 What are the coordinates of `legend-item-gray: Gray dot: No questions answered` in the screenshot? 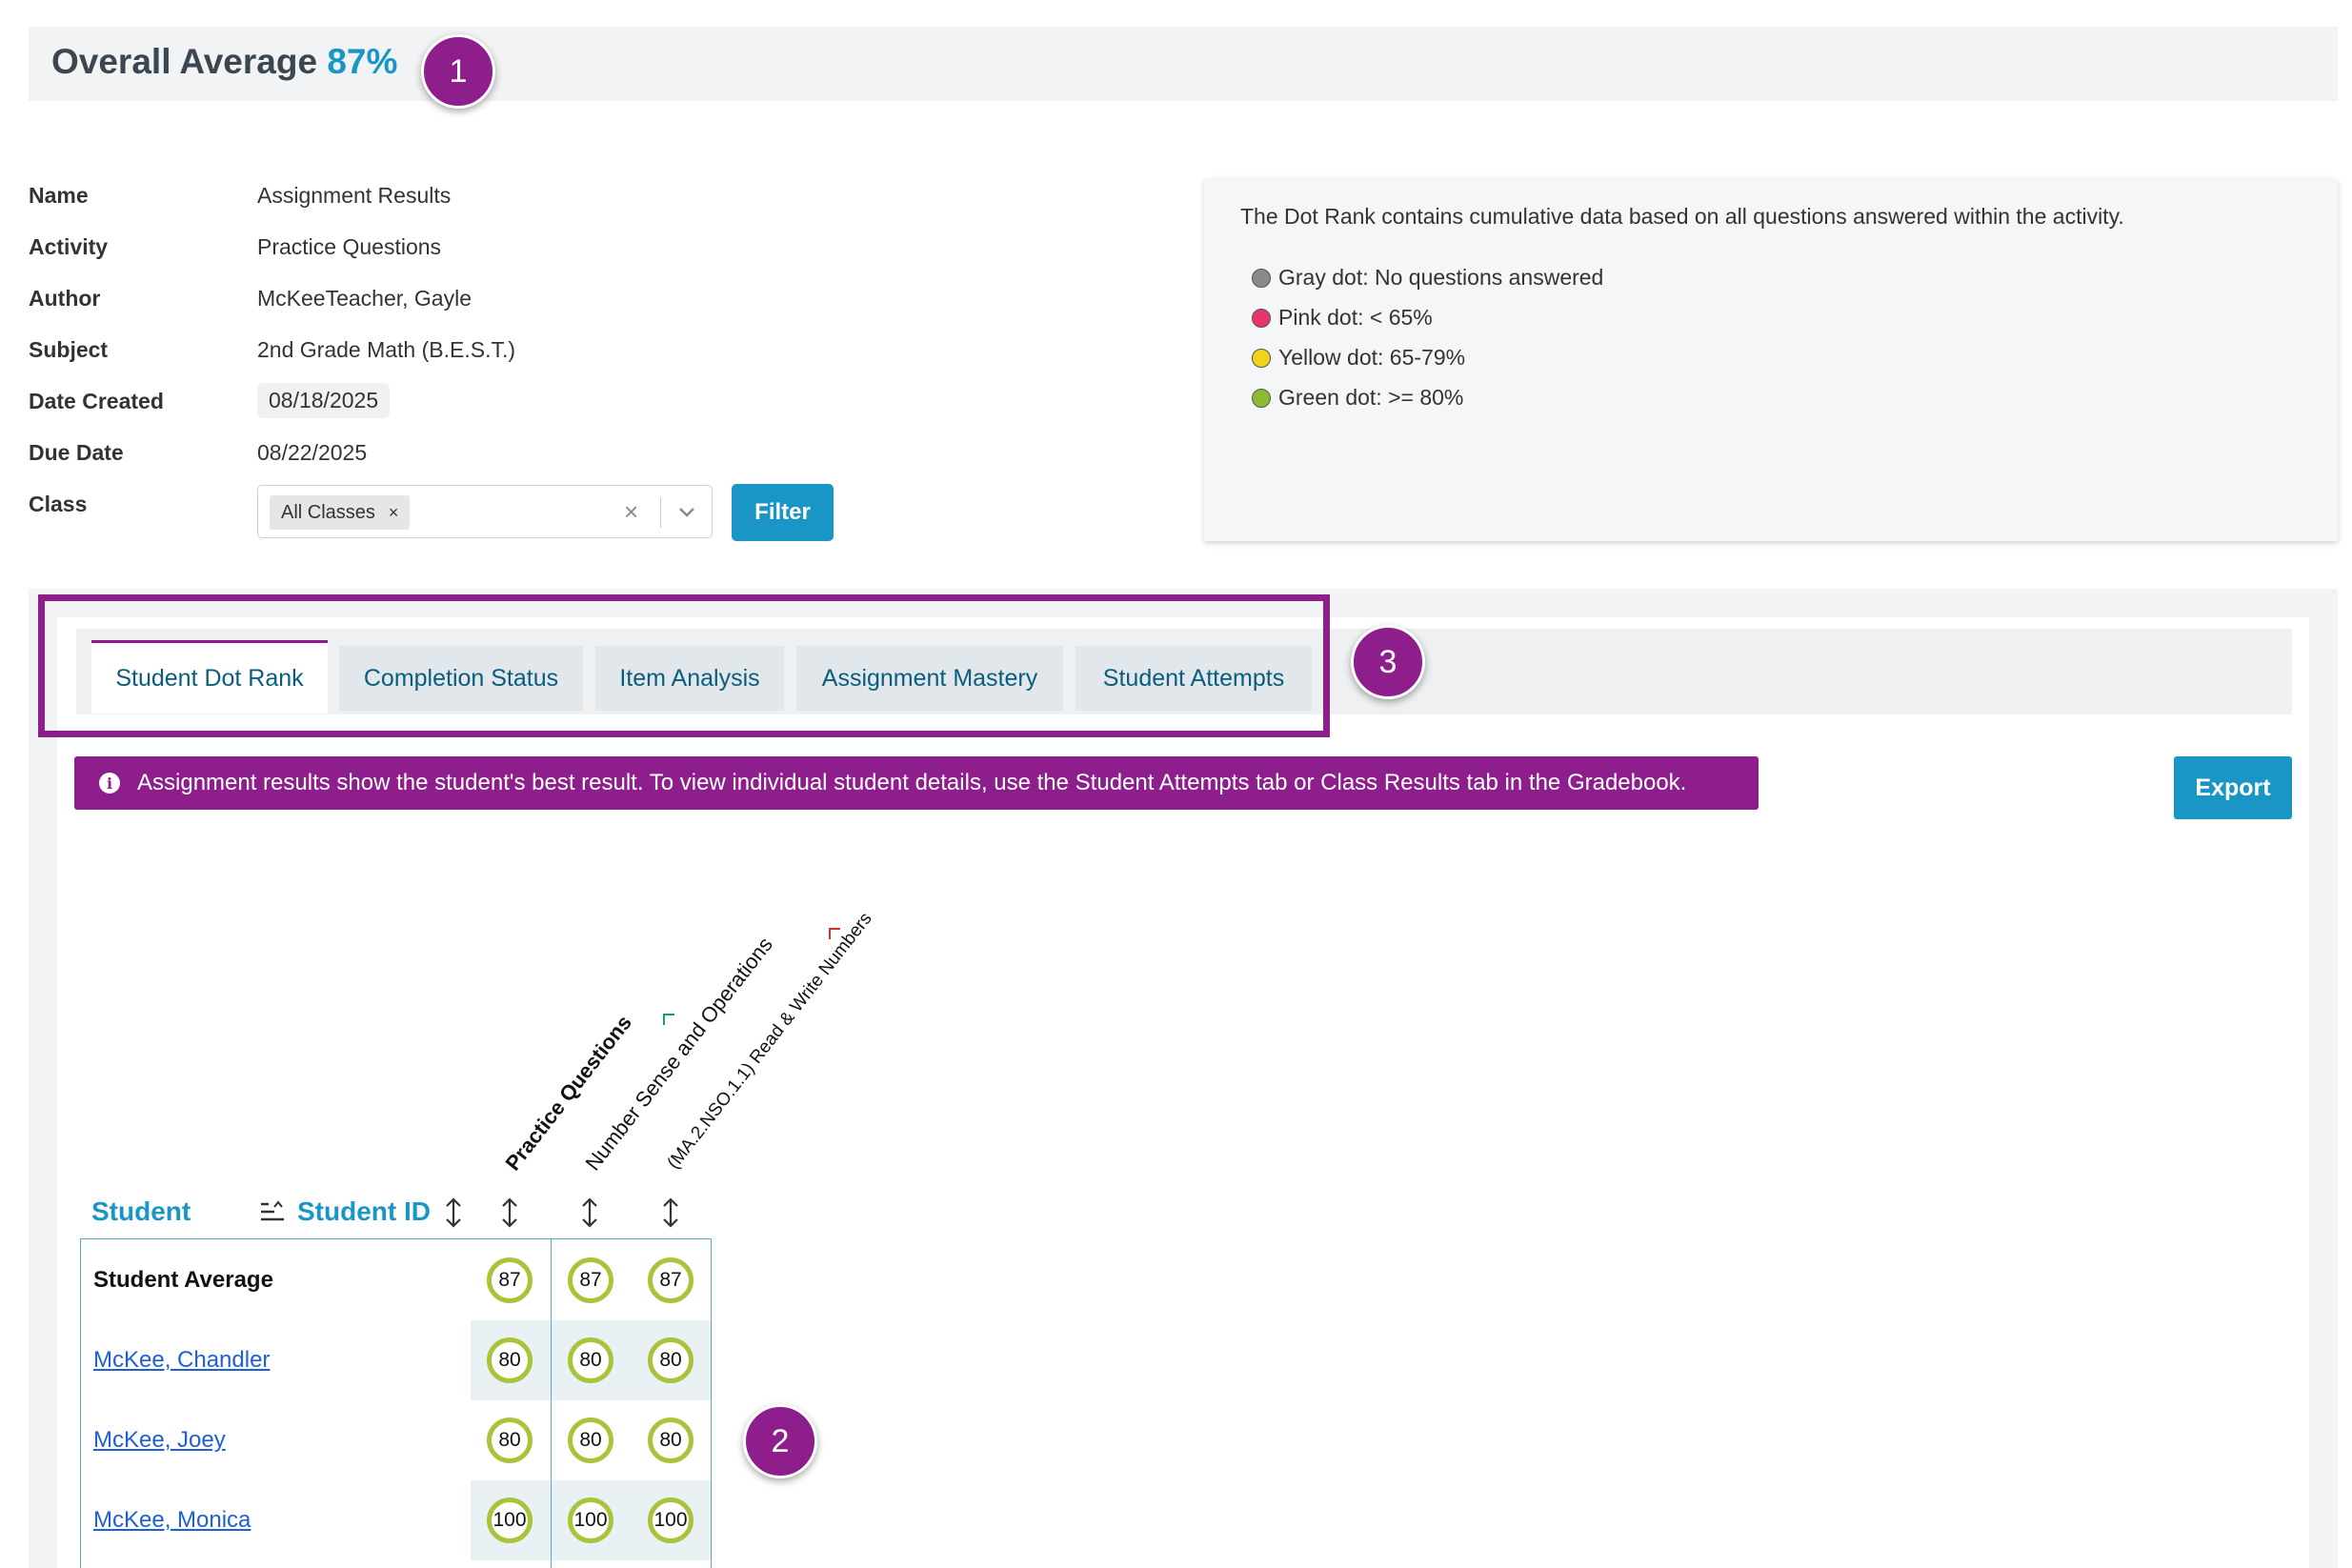 It's located at (1427, 278).